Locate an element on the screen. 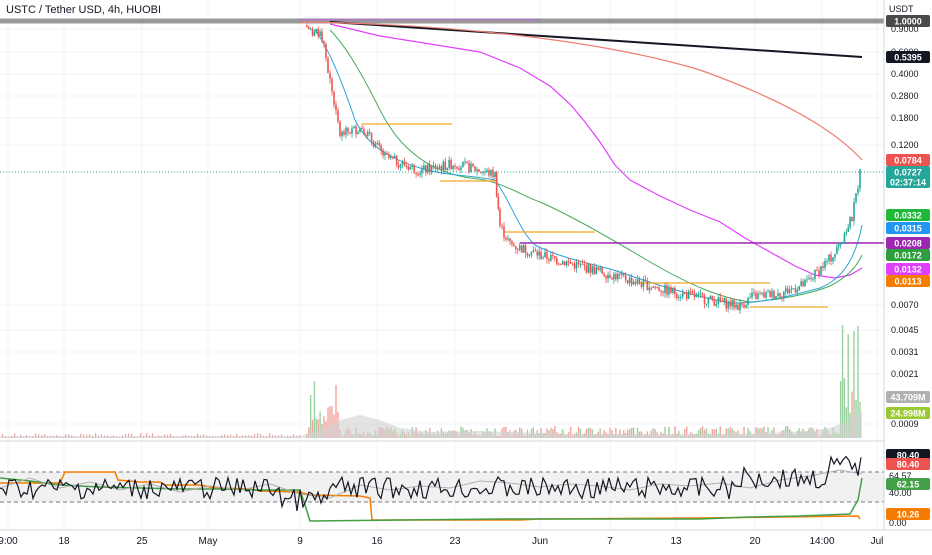  svg-text: 62.15 is located at coordinates (908, 485).